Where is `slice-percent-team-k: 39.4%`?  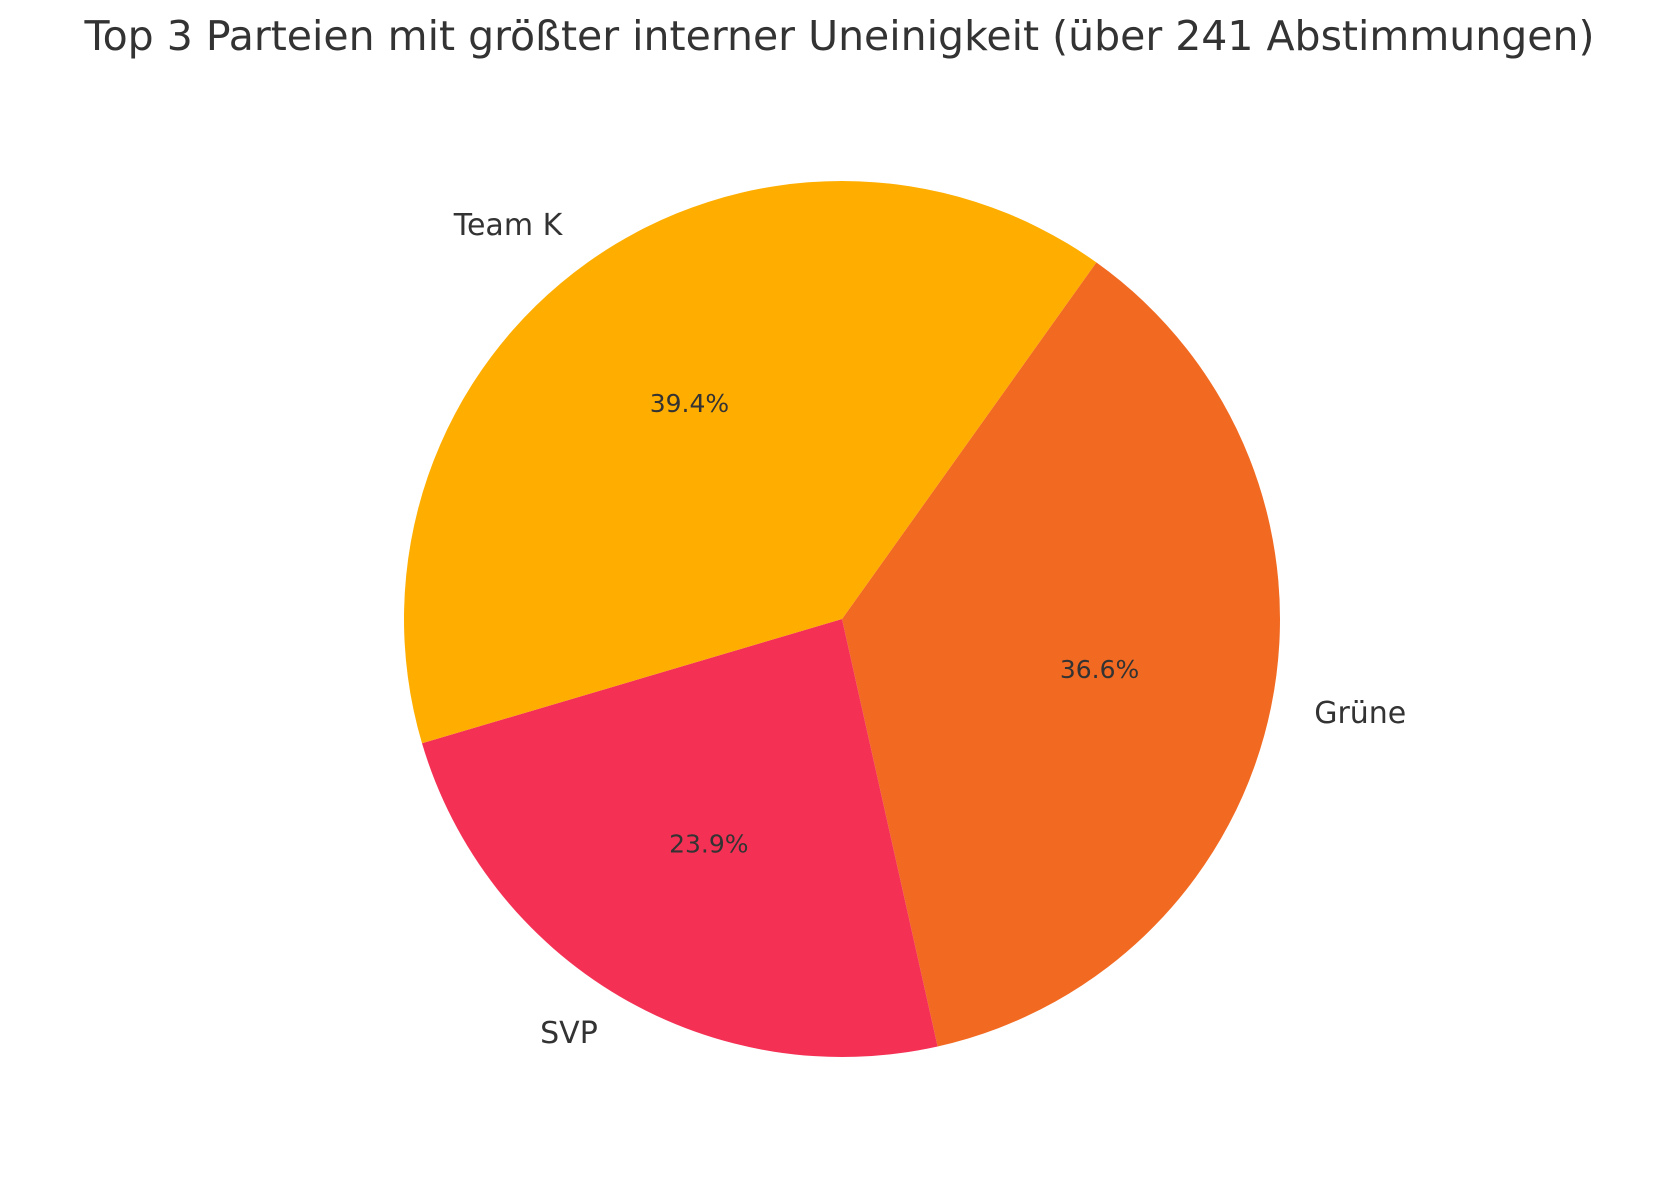 slice-percent-team-k: 39.4% is located at coordinates (689, 403).